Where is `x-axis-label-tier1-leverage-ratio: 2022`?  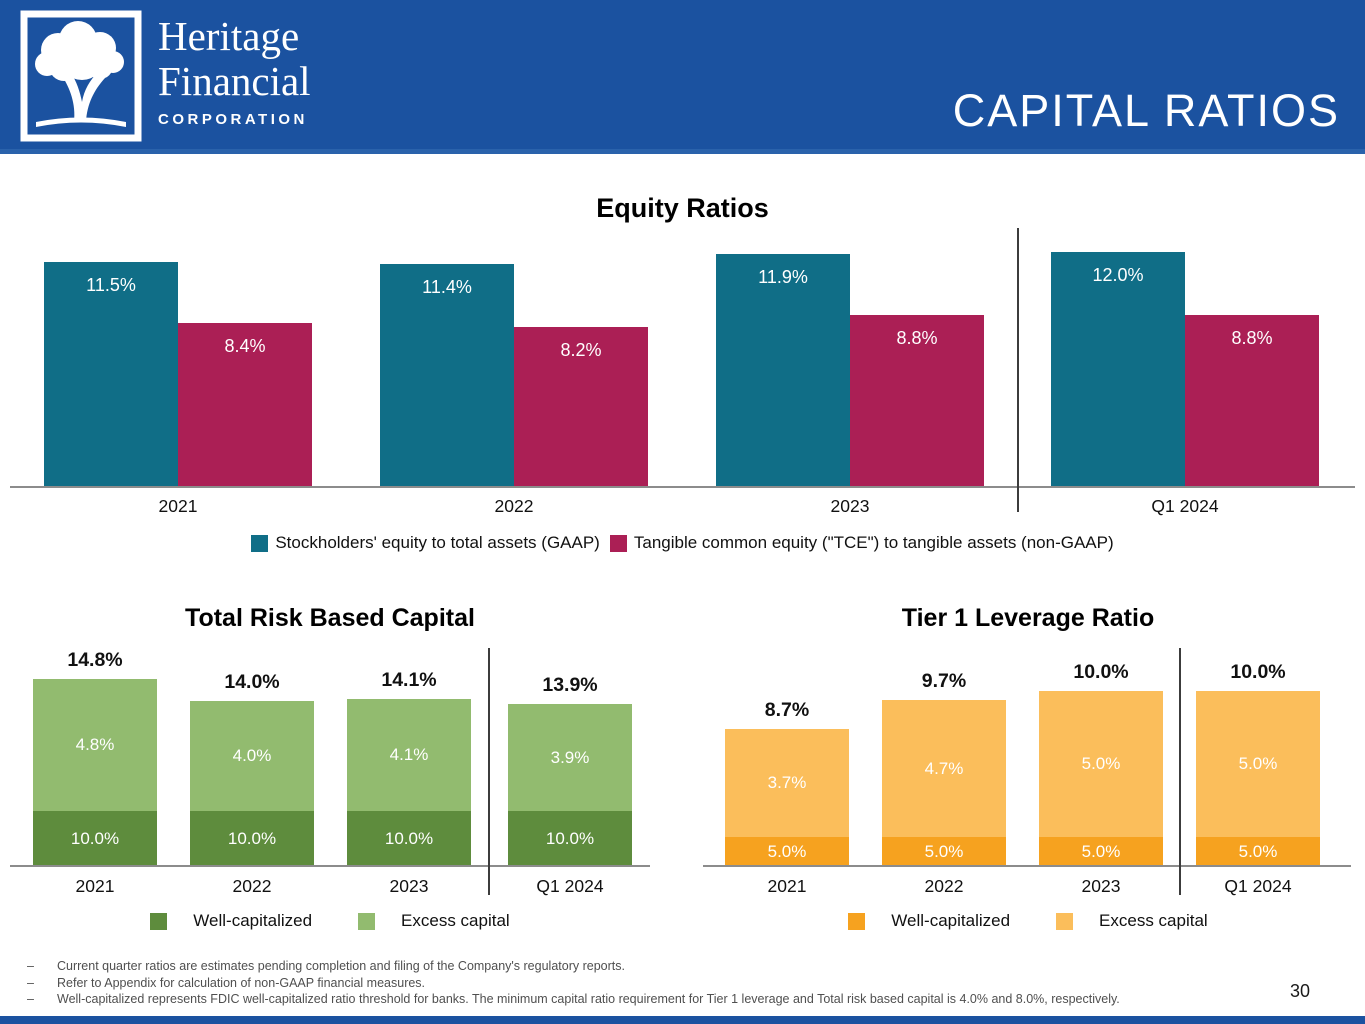
x-axis-label-tier1-leverage-ratio: 2022 is located at coordinates (944, 886).